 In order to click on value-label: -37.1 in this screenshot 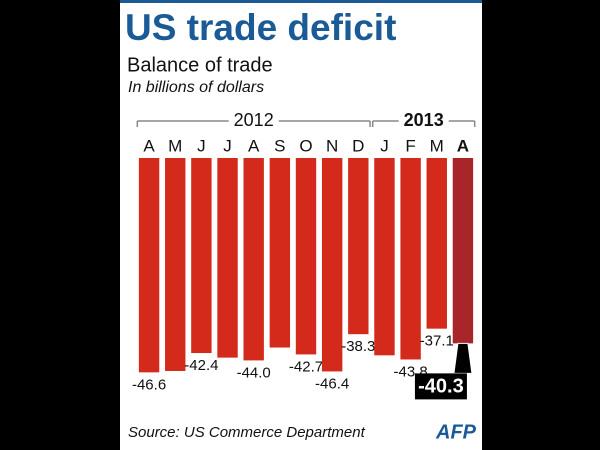, I will do `click(437, 341)`.